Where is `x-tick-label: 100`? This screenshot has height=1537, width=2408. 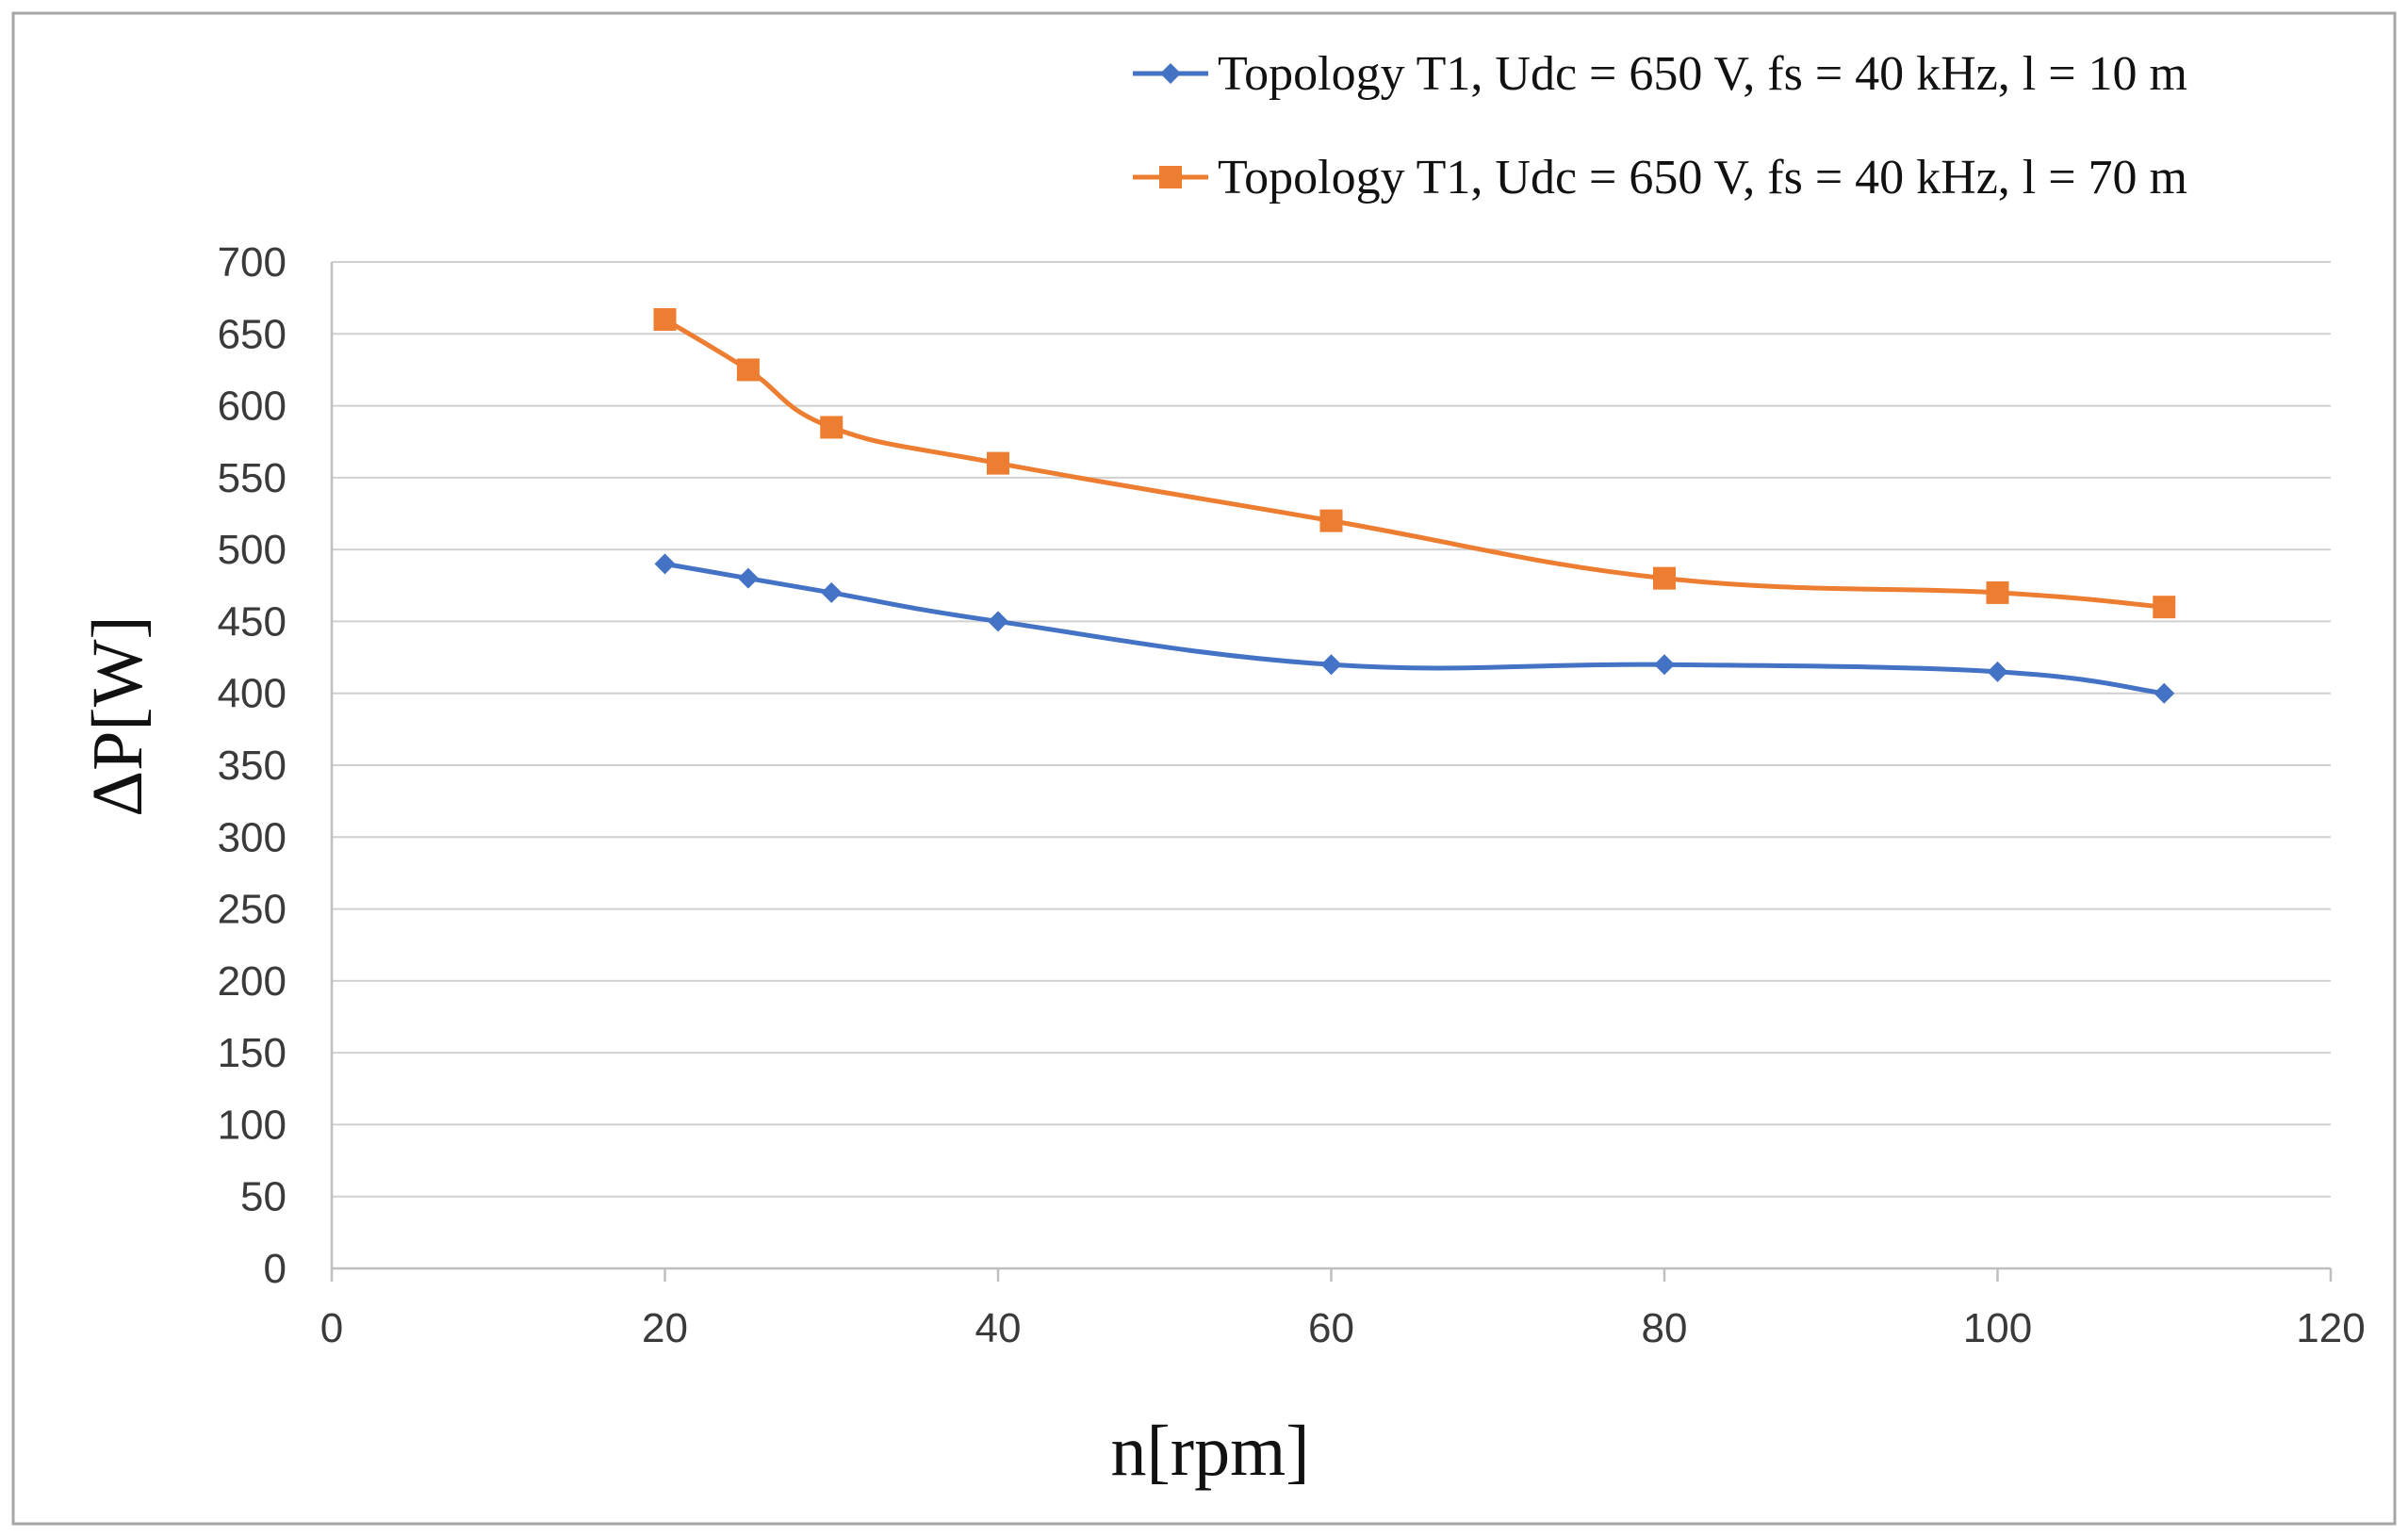 x-tick-label: 100 is located at coordinates (1997, 1328).